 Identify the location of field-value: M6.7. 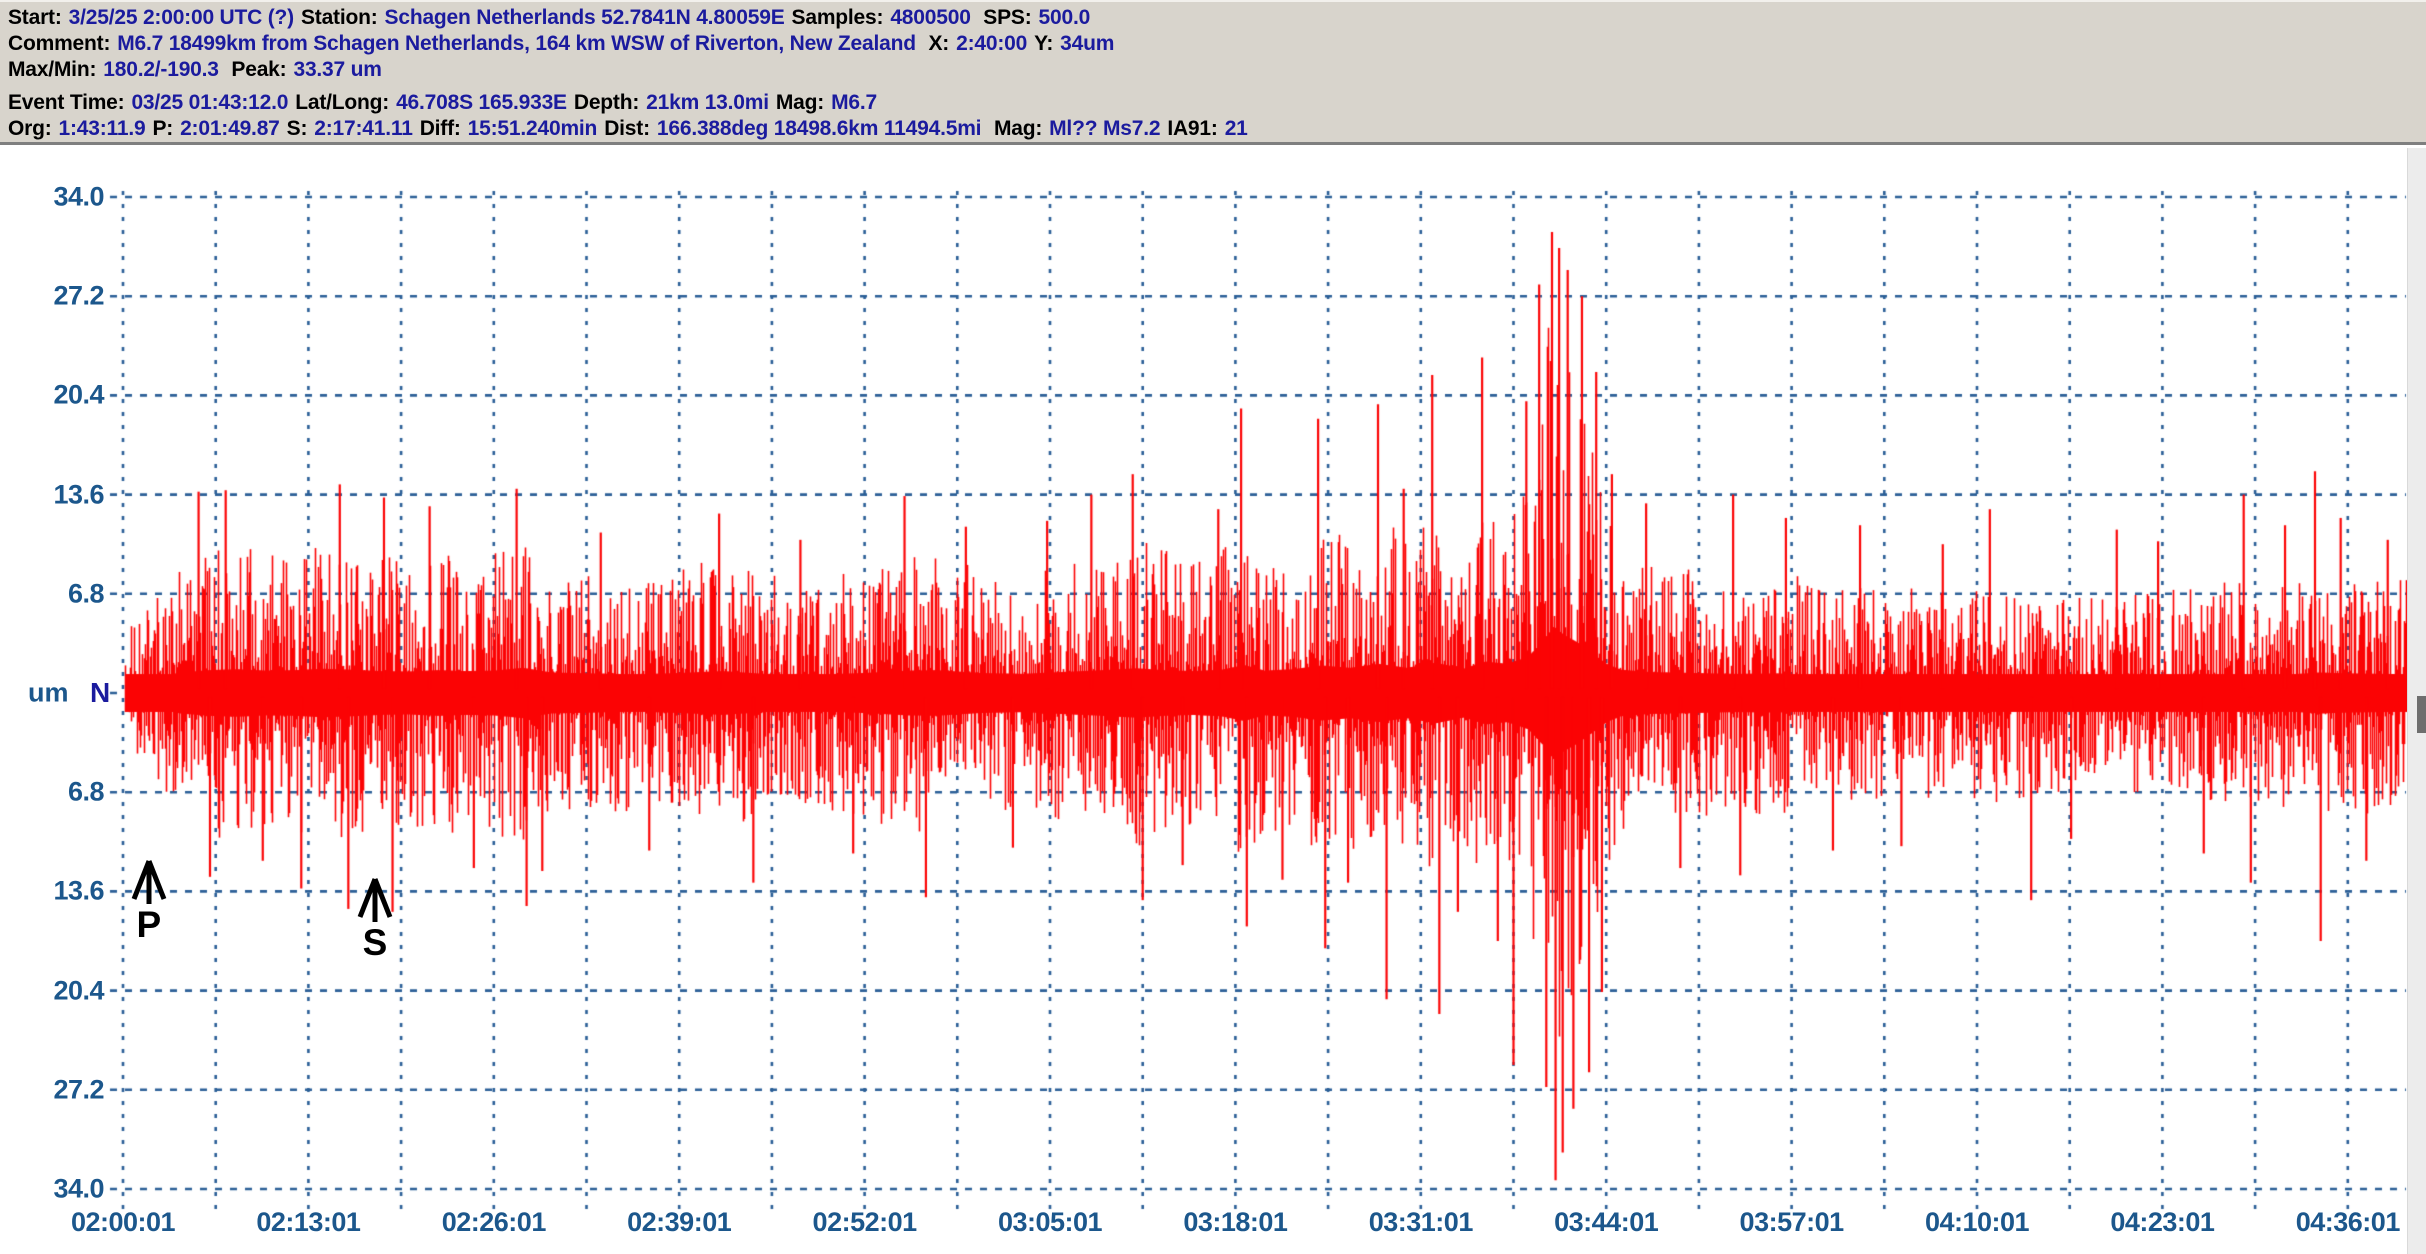
(854, 102).